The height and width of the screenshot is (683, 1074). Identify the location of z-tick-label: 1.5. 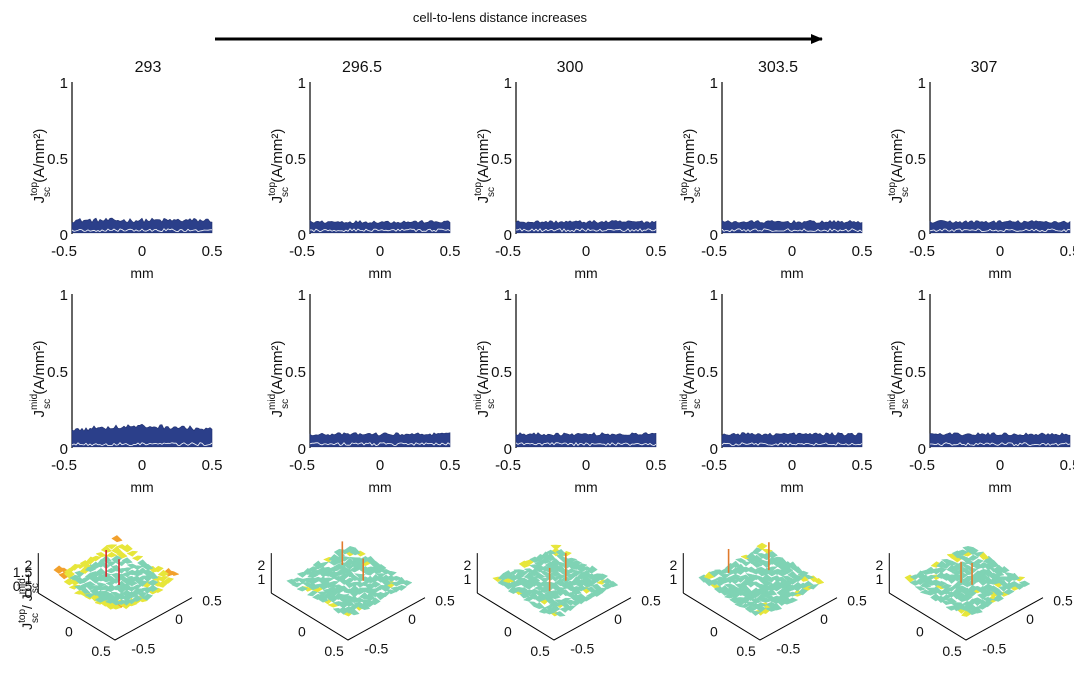
(23, 572).